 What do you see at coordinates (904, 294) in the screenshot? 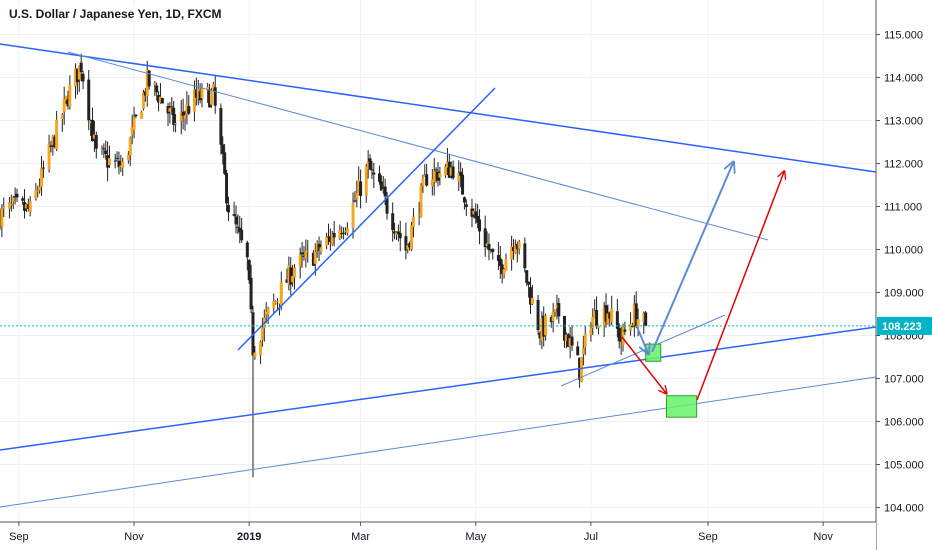
I see `price-axis-label: 109.000` at bounding box center [904, 294].